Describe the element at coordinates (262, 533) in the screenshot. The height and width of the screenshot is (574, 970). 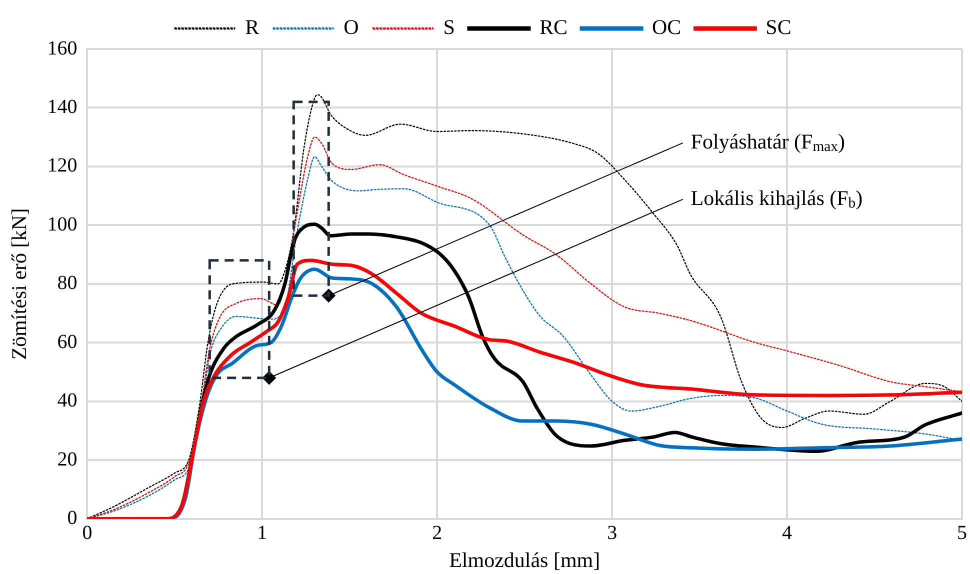
I see `x-tick-label: 1` at that location.